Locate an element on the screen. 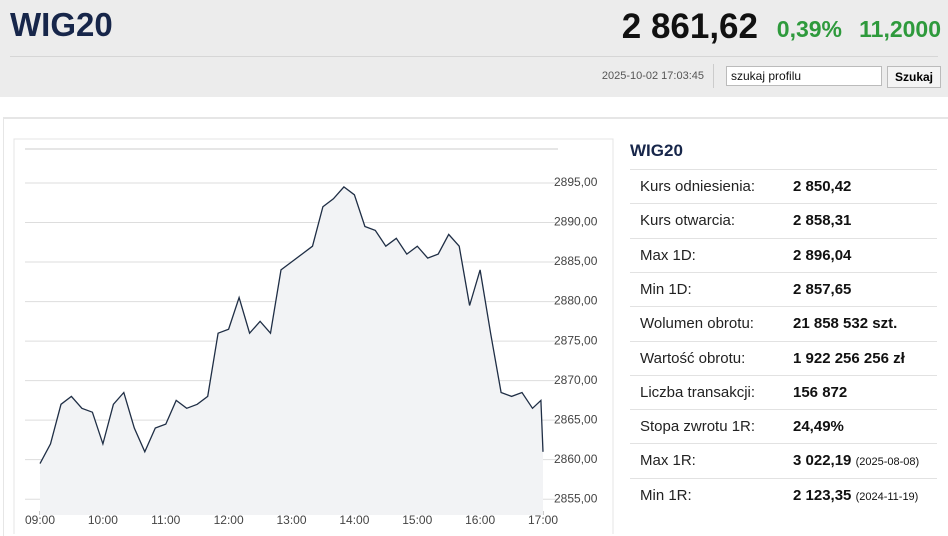 This screenshot has width=948, height=536. table-row: Kurs otwarcia: 2 858,31 is located at coordinates (783, 220).